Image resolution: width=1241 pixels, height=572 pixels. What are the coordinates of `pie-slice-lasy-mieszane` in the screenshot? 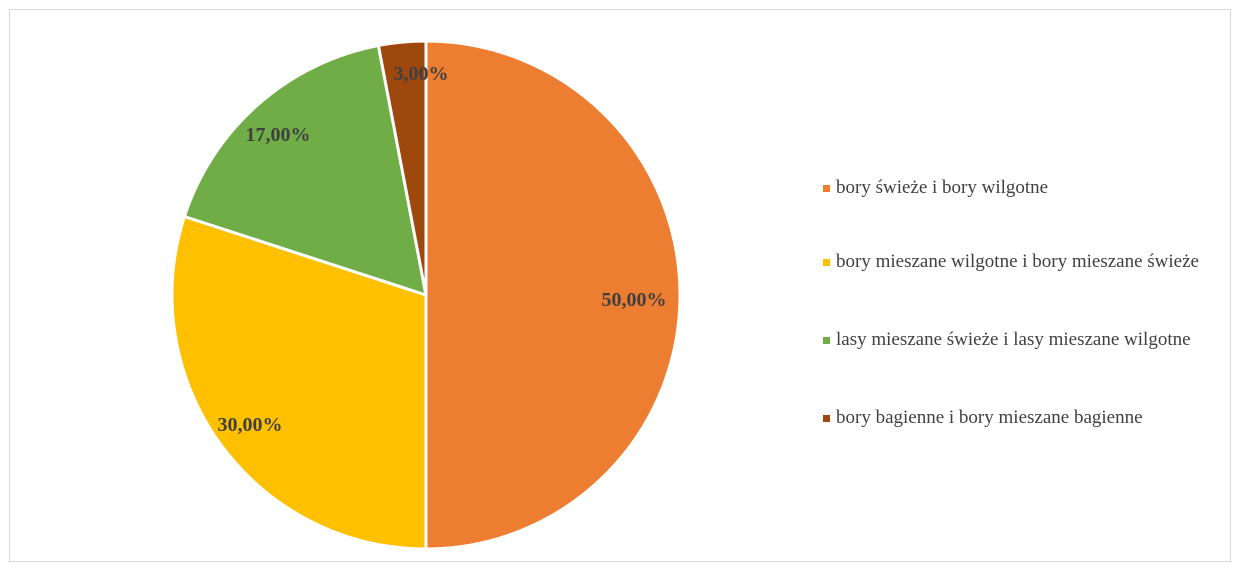 It's located at (305, 170).